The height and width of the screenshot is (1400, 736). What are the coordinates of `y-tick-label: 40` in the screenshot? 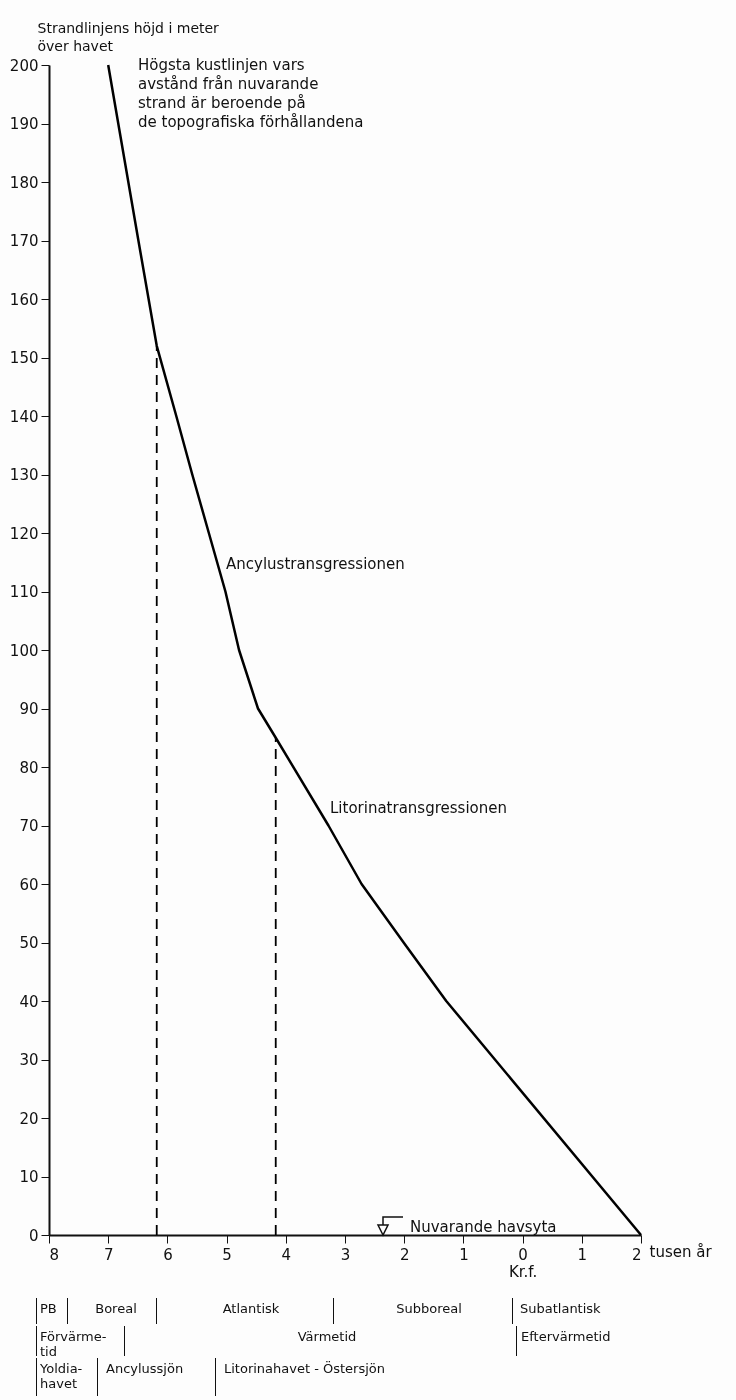 It's located at (29, 1001).